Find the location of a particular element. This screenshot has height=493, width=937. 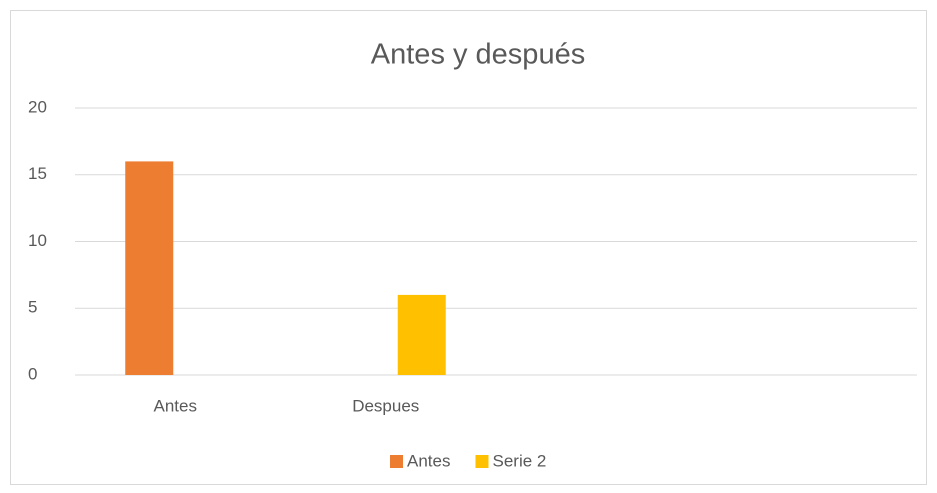

legend-label: Antes is located at coordinates (428, 460).